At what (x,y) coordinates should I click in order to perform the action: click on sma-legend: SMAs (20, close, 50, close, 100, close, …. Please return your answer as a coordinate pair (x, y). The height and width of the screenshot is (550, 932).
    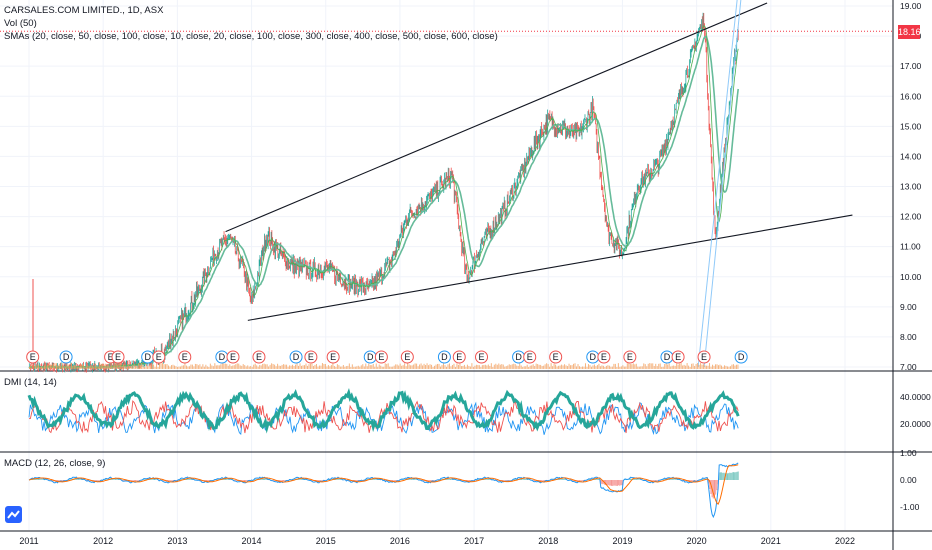
    Looking at the image, I should click on (251, 36).